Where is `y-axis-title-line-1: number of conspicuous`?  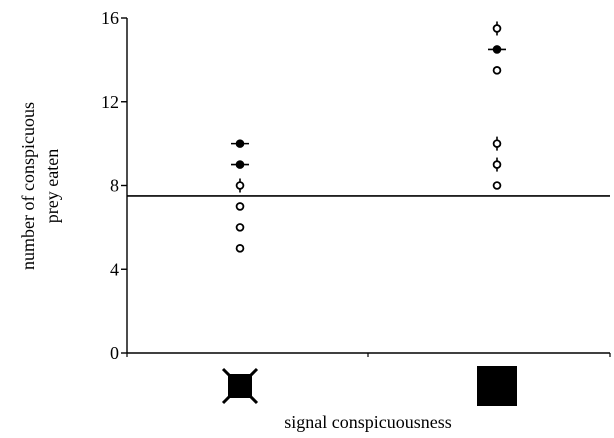
y-axis-title-line-1: number of conspicuous is located at coordinates (28, 186).